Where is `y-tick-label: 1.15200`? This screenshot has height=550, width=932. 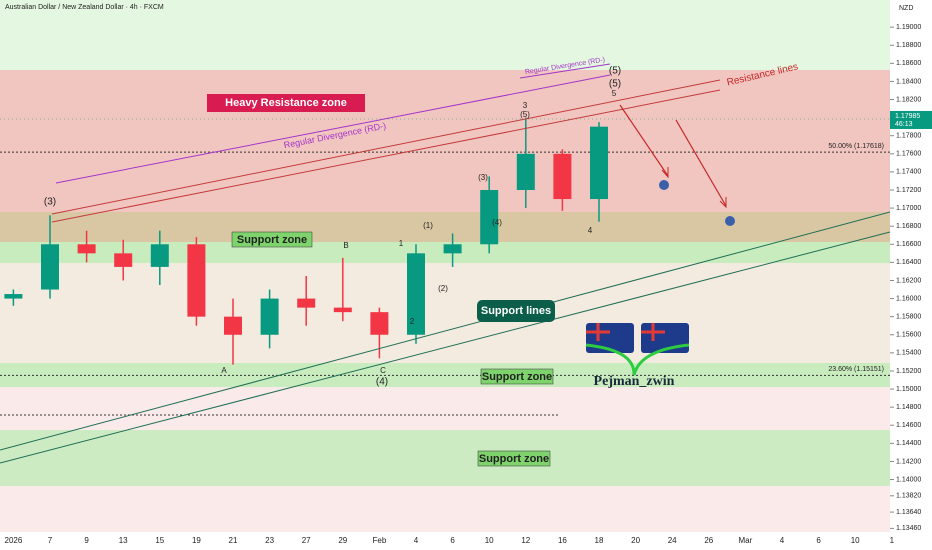 y-tick-label: 1.15200 is located at coordinates (908, 371).